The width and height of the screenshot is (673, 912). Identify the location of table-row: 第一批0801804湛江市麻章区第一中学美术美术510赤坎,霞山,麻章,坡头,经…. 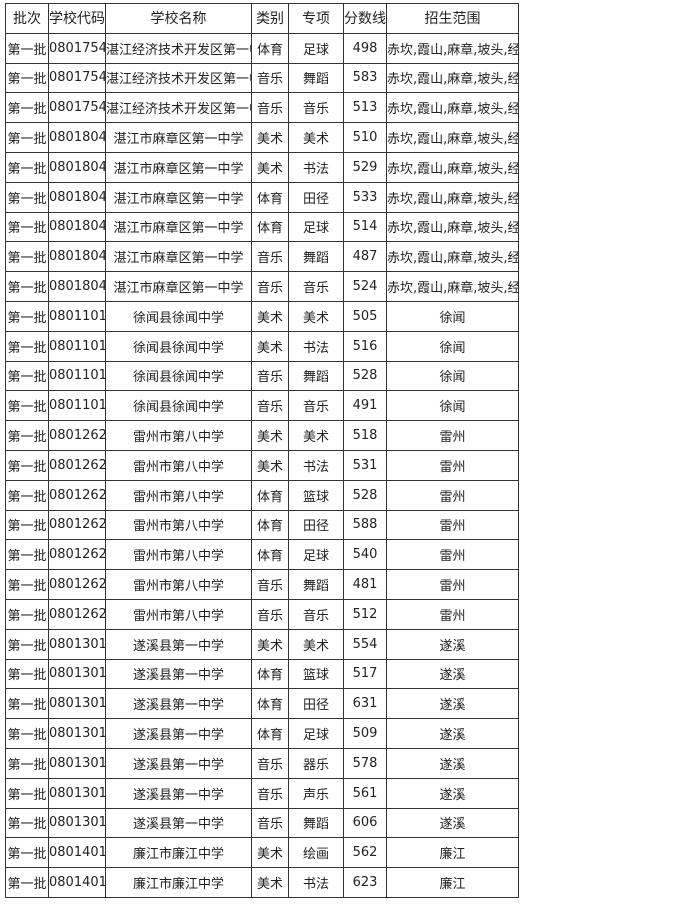
(262, 137).